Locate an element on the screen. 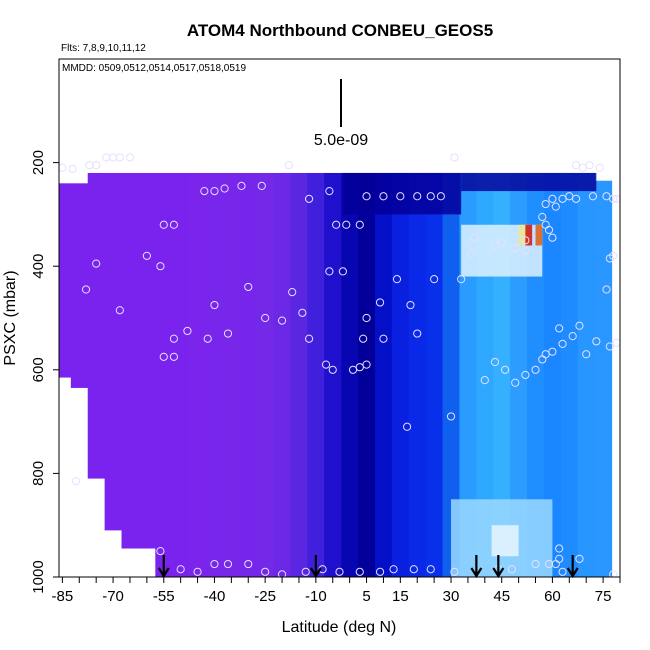 The width and height of the screenshot is (650, 650). x-tick-label: 60 is located at coordinates (552, 596).